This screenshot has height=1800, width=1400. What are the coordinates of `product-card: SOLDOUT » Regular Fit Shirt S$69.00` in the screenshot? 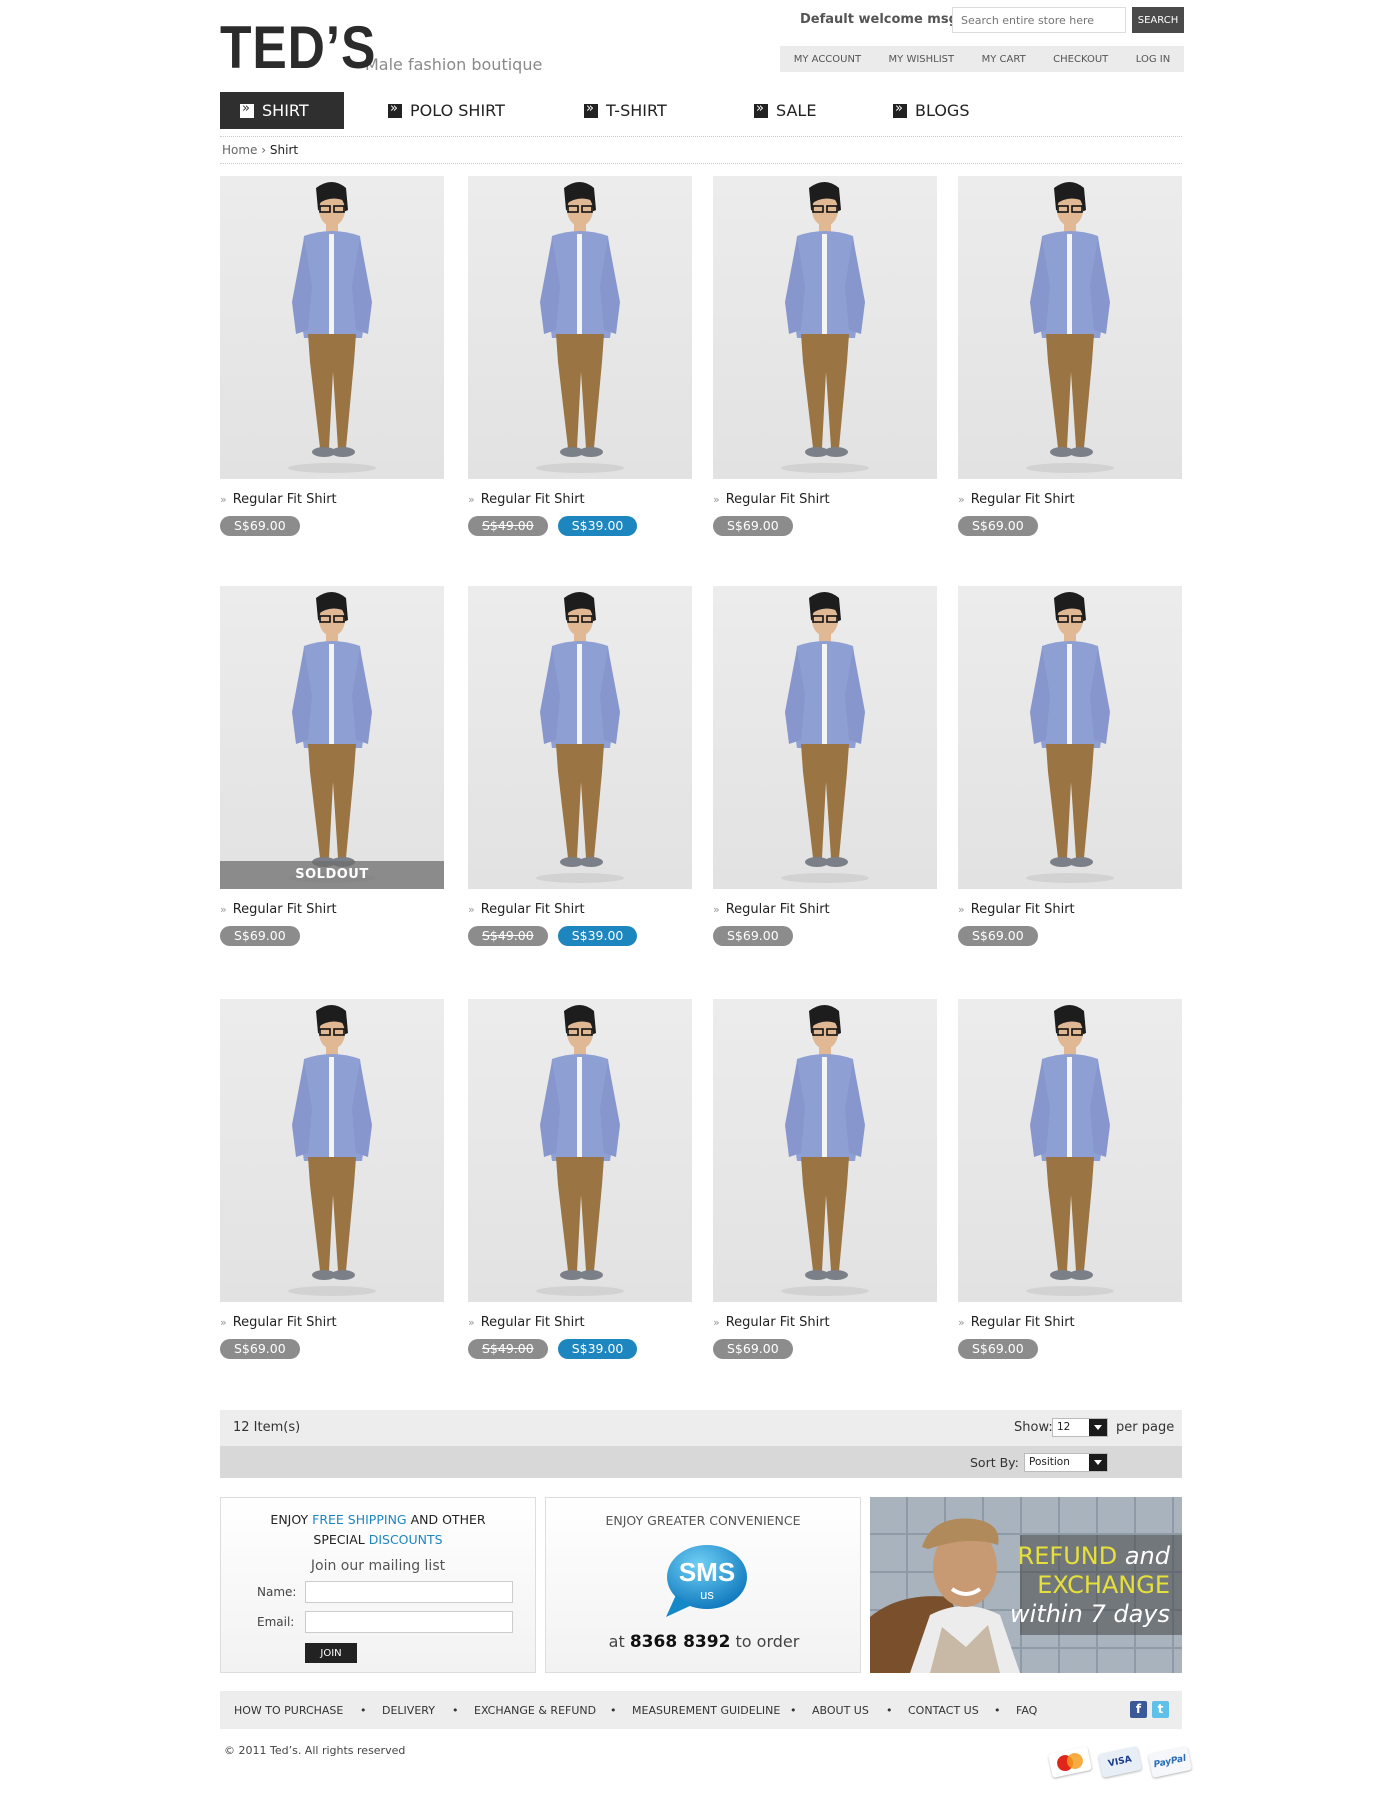 It's located at (332, 766).